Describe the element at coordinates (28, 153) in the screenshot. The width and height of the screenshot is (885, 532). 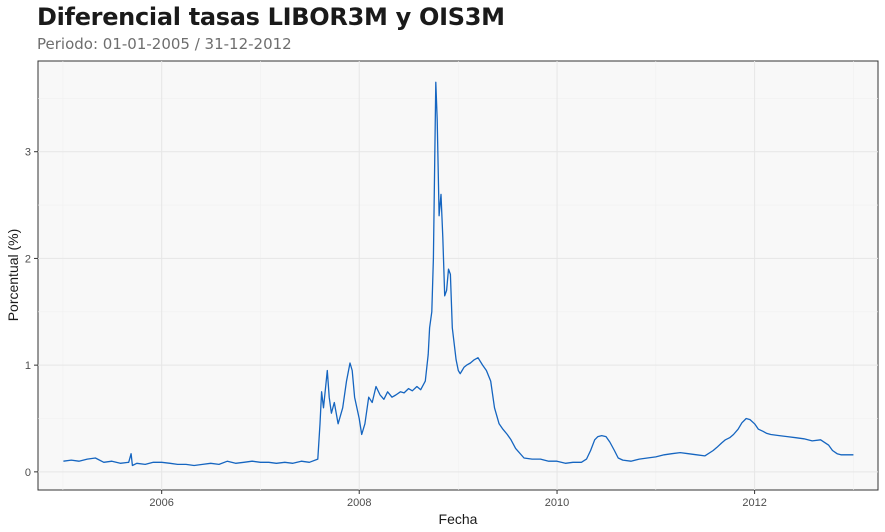
I see `y-tick-label: 3` at that location.